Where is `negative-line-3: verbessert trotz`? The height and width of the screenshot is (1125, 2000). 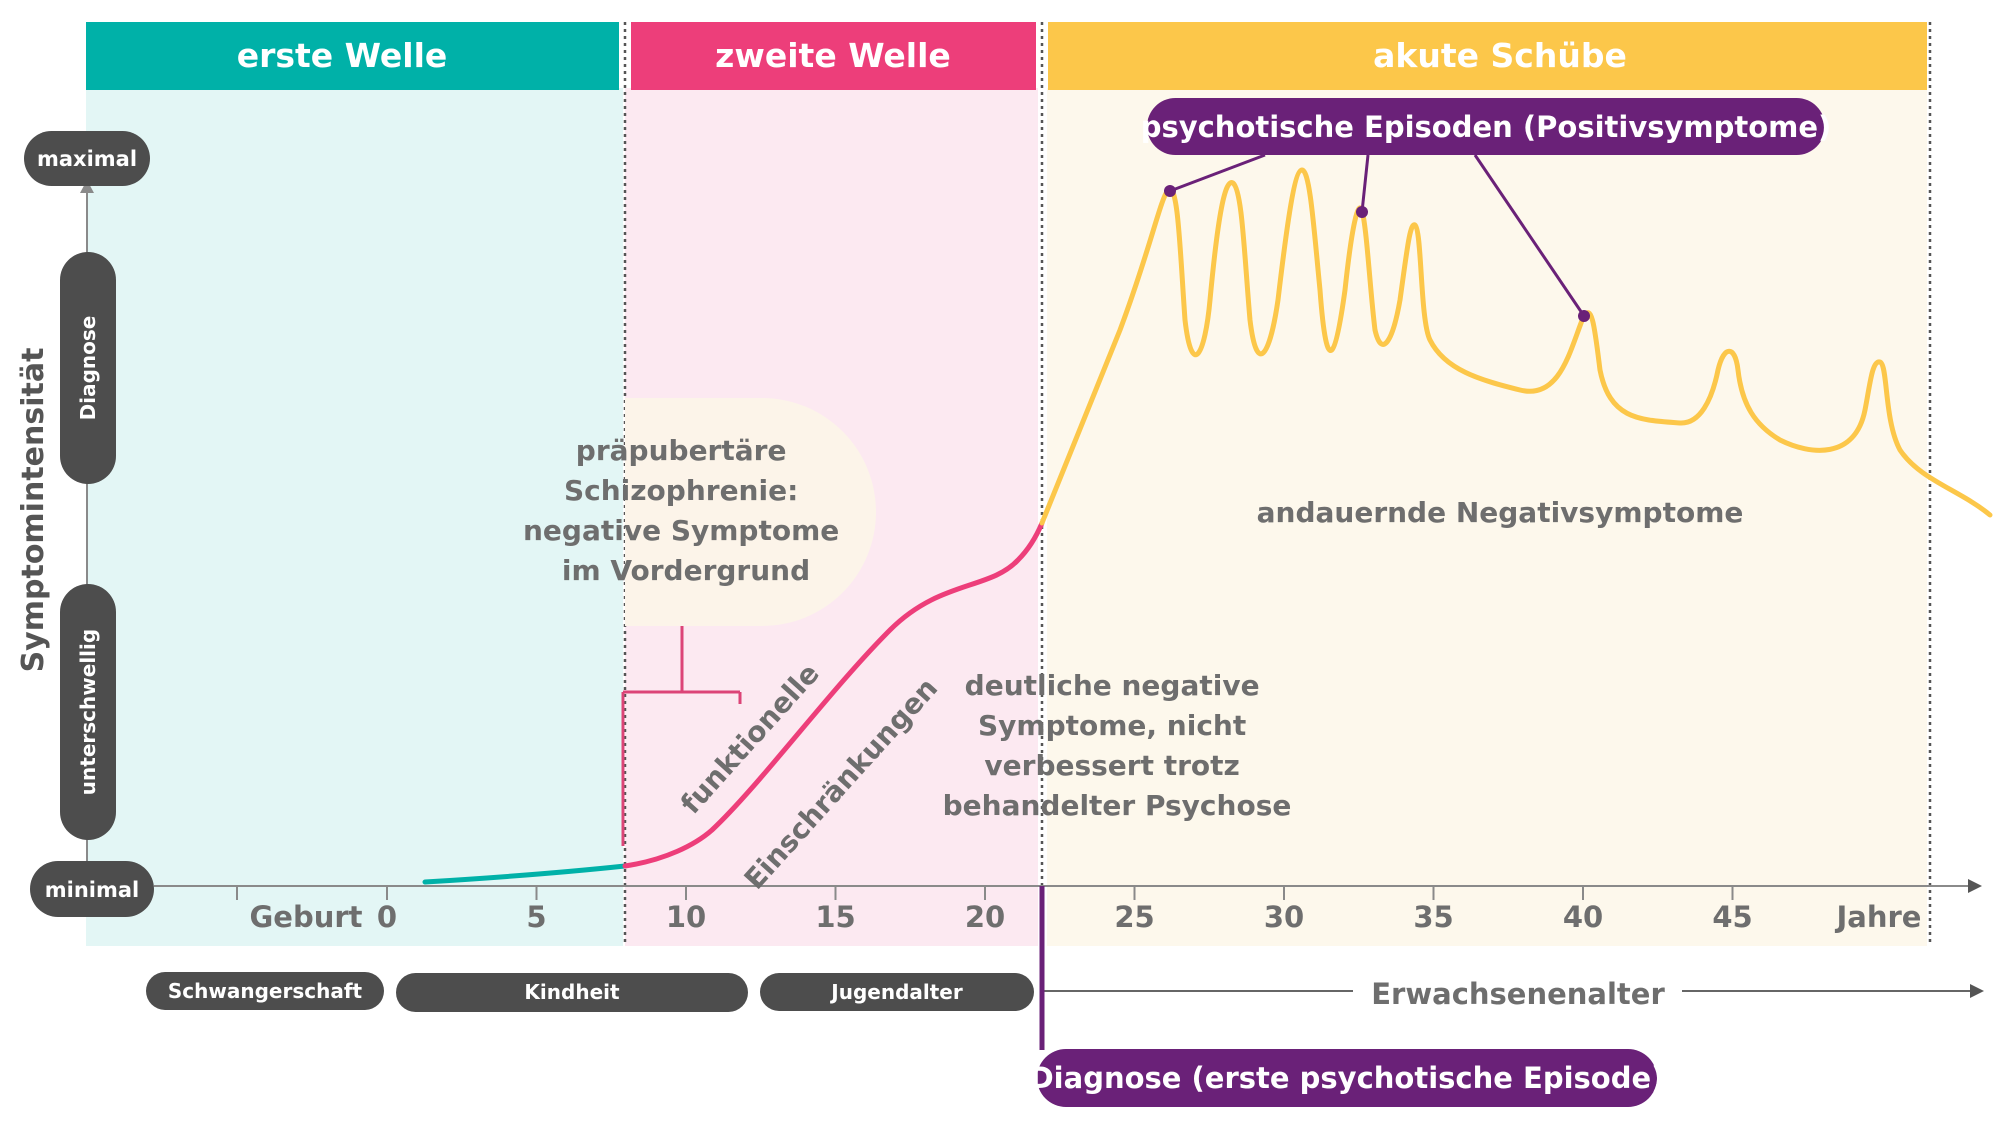 negative-line-3: verbessert trotz is located at coordinates (1111, 765).